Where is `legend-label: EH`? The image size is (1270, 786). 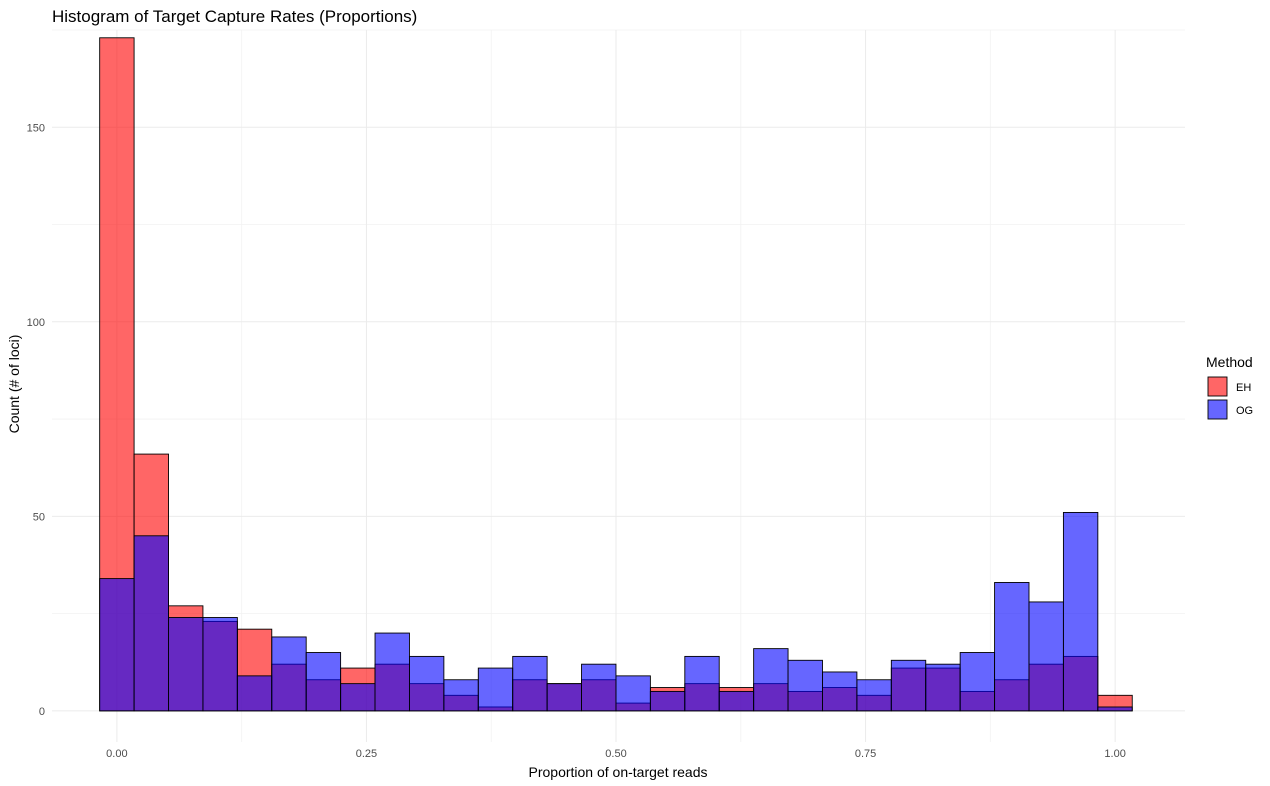 legend-label: EH is located at coordinates (1243, 388).